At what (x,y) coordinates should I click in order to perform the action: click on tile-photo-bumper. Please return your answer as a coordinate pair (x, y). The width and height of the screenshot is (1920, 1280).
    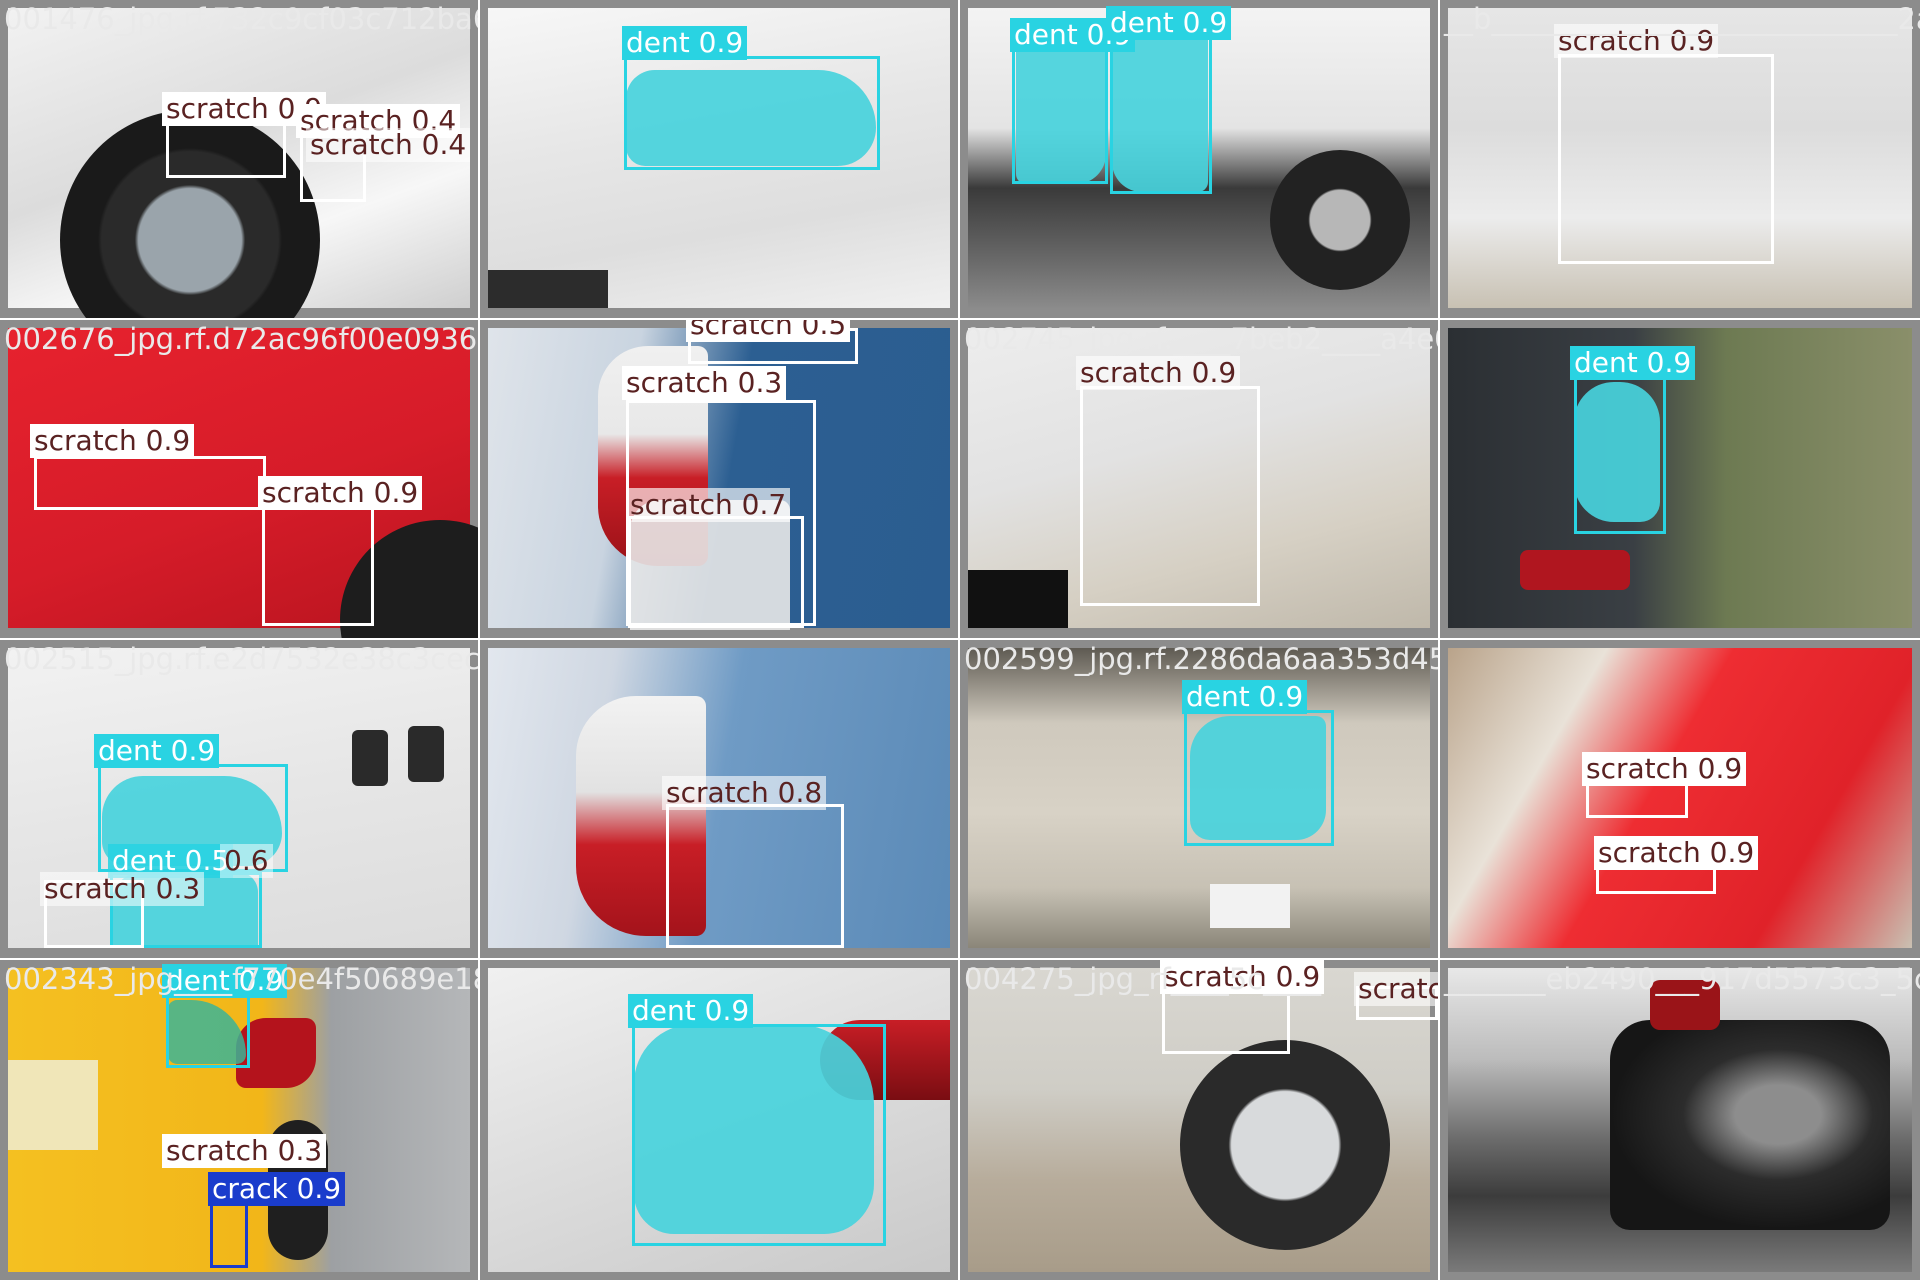
    Looking at the image, I should click on (1750, 1125).